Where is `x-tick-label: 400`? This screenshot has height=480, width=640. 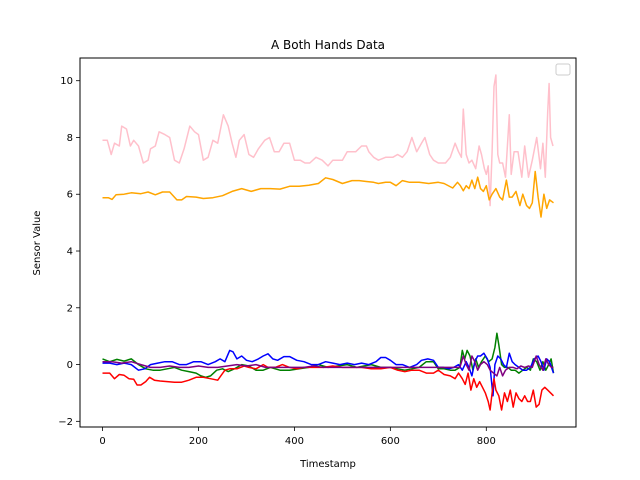 x-tick-label: 400 is located at coordinates (294, 441).